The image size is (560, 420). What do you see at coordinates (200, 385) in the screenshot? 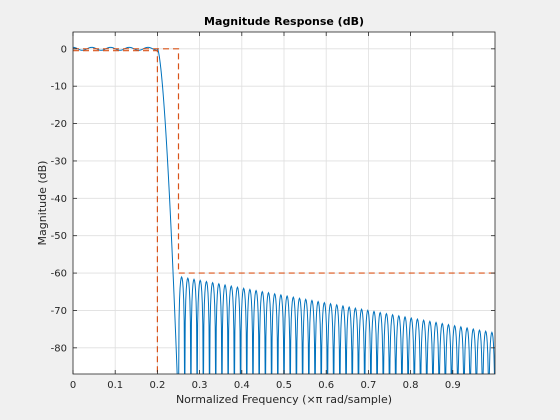
I see `x-tick-label: 0.3` at bounding box center [200, 385].